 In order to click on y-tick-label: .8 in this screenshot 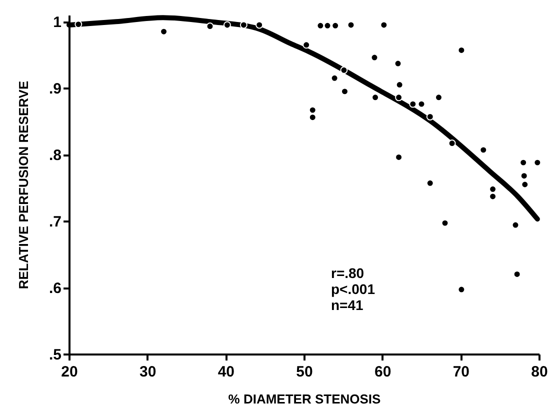, I will do `click(55, 155)`.